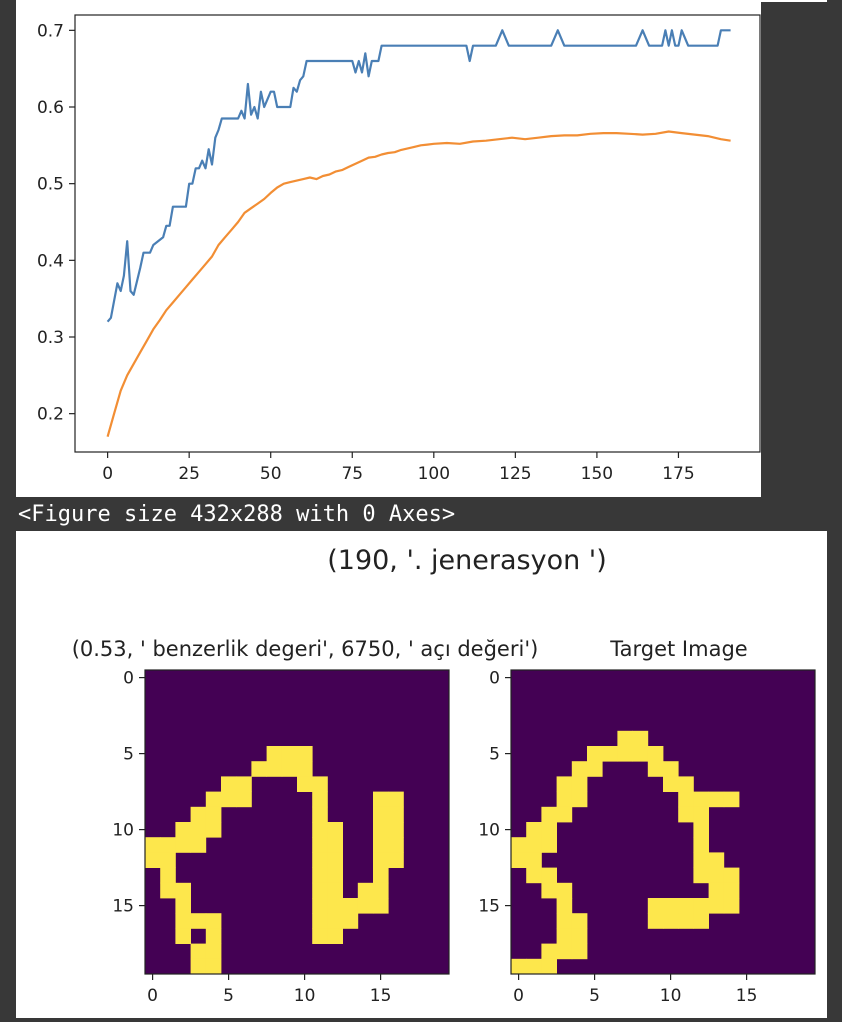 The height and width of the screenshot is (1022, 842). I want to click on x-tick-label: 25, so click(189, 474).